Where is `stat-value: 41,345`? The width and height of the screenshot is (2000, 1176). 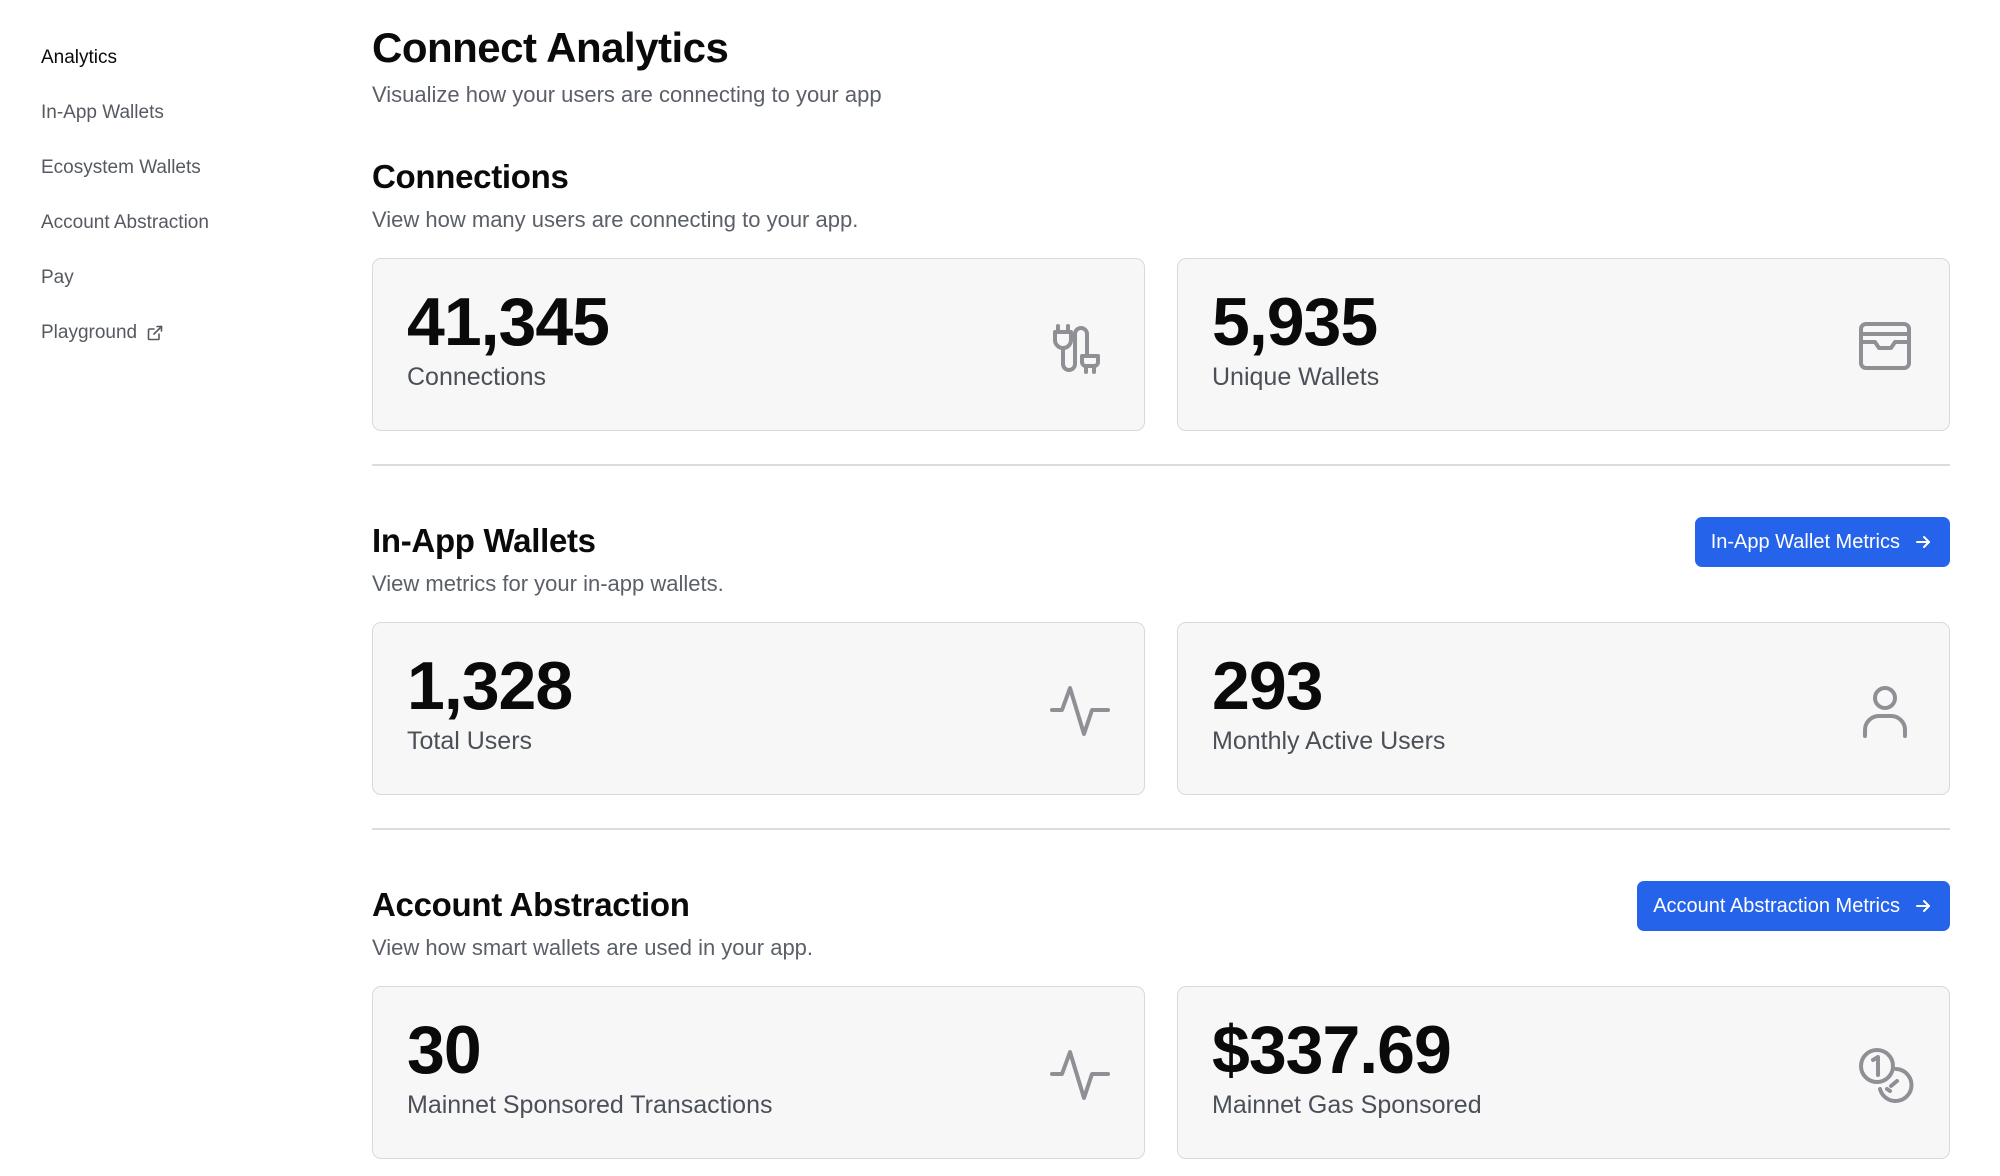 stat-value: 41,345 is located at coordinates (508, 322).